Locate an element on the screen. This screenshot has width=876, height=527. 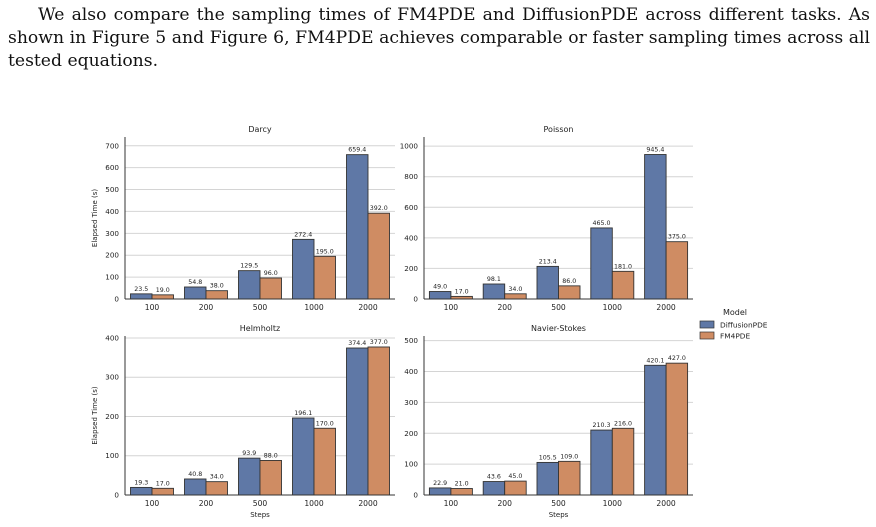
helmholtz-y-axis-label: Elapsed Time (s) is located at coordinates (95, 415).